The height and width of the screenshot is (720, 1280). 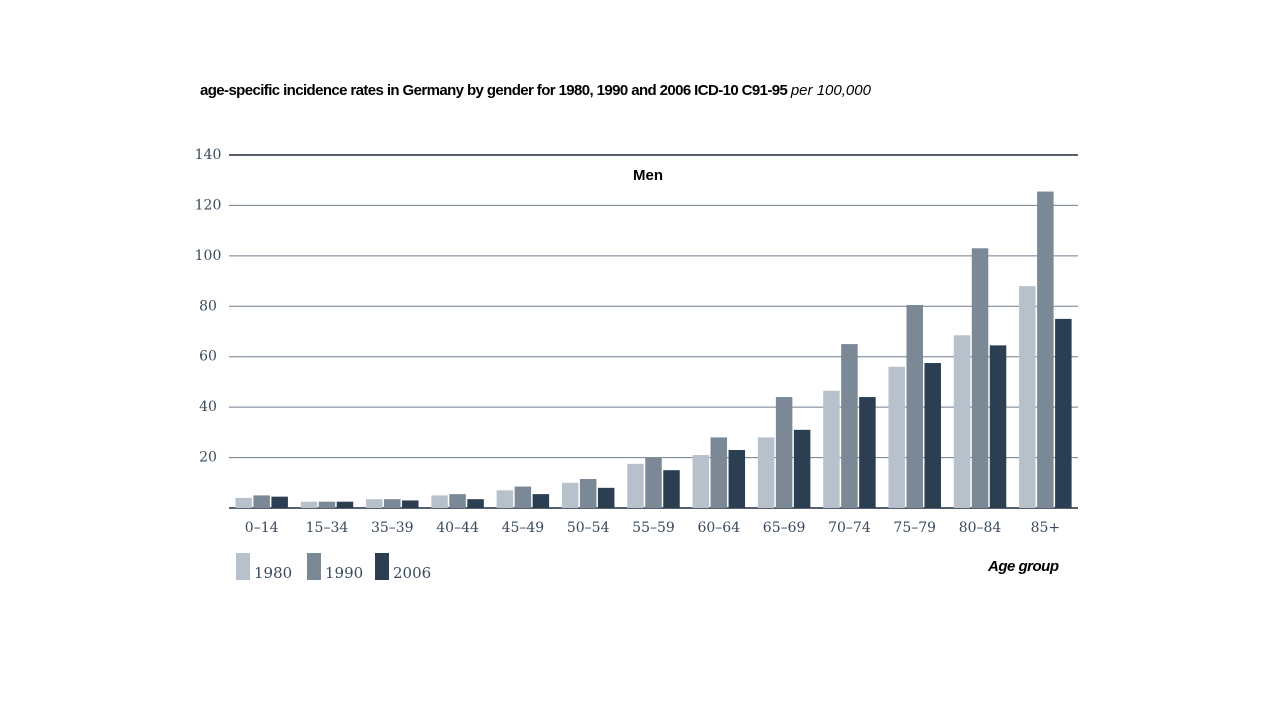 I want to click on bar-2006-55–59, so click(x=671, y=489).